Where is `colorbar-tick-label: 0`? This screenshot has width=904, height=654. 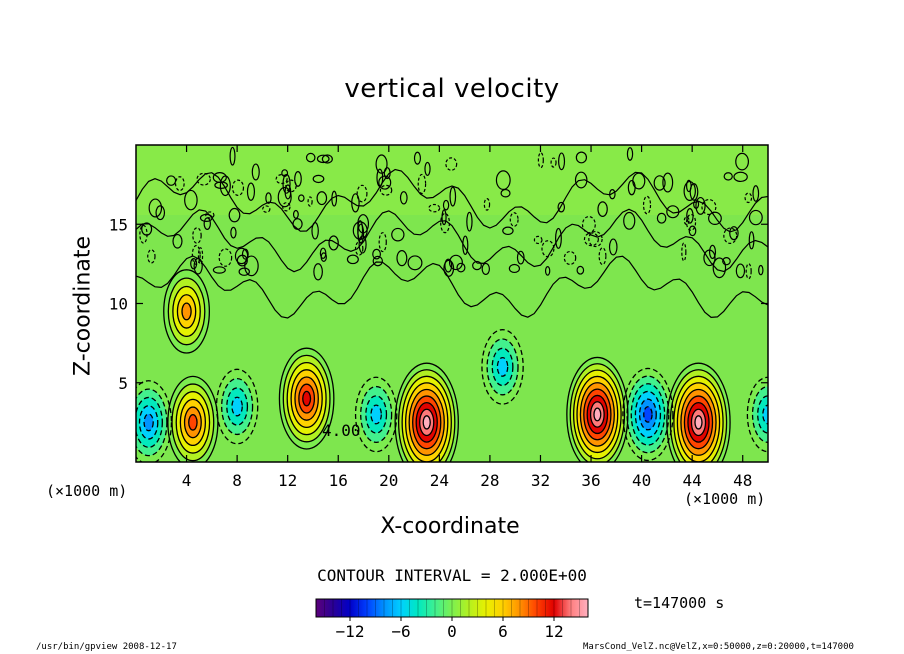 colorbar-tick-label: 0 is located at coordinates (452, 631).